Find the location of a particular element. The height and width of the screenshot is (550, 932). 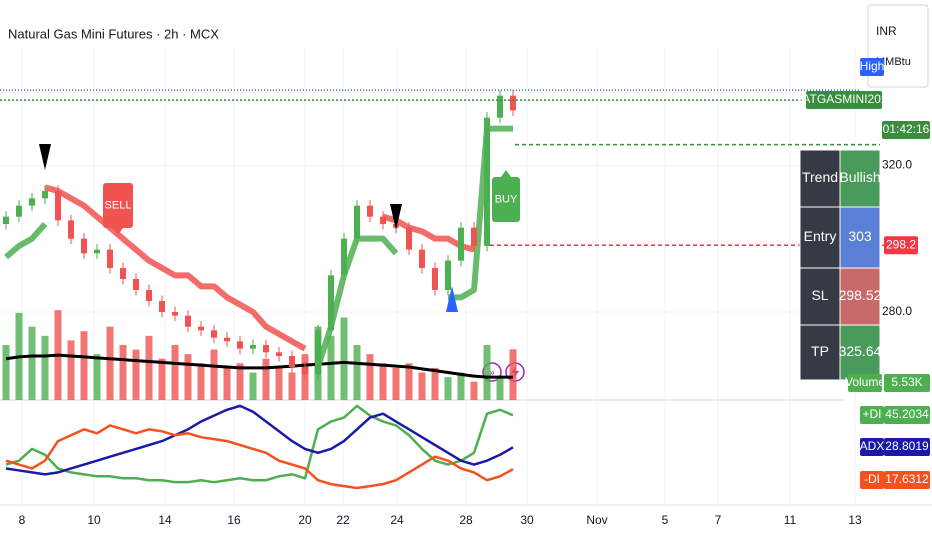

price-tag-bg is located at coordinates (901, 245).